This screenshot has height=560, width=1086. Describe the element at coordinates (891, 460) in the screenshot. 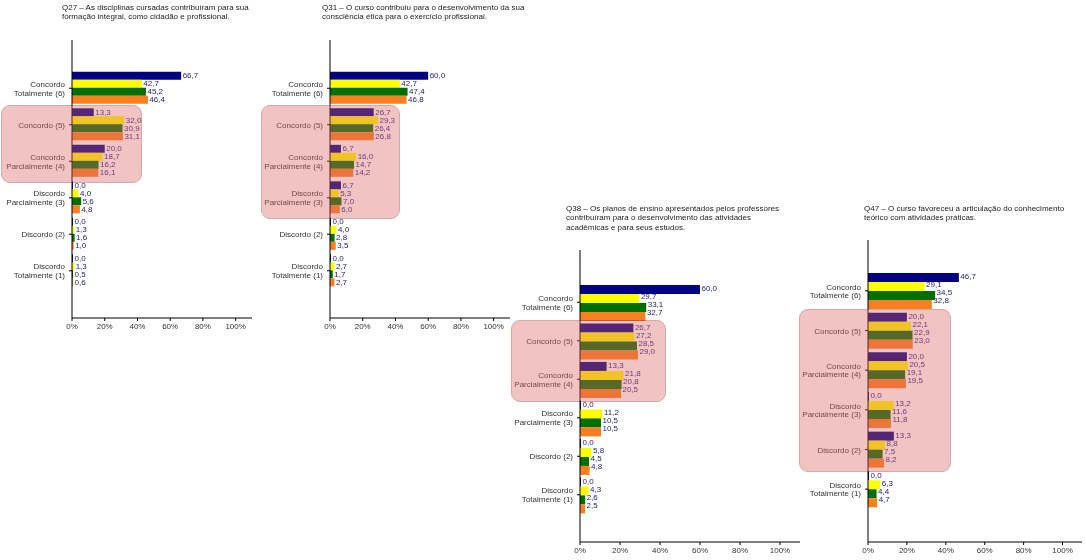

I see `data-label: 8,2` at that location.